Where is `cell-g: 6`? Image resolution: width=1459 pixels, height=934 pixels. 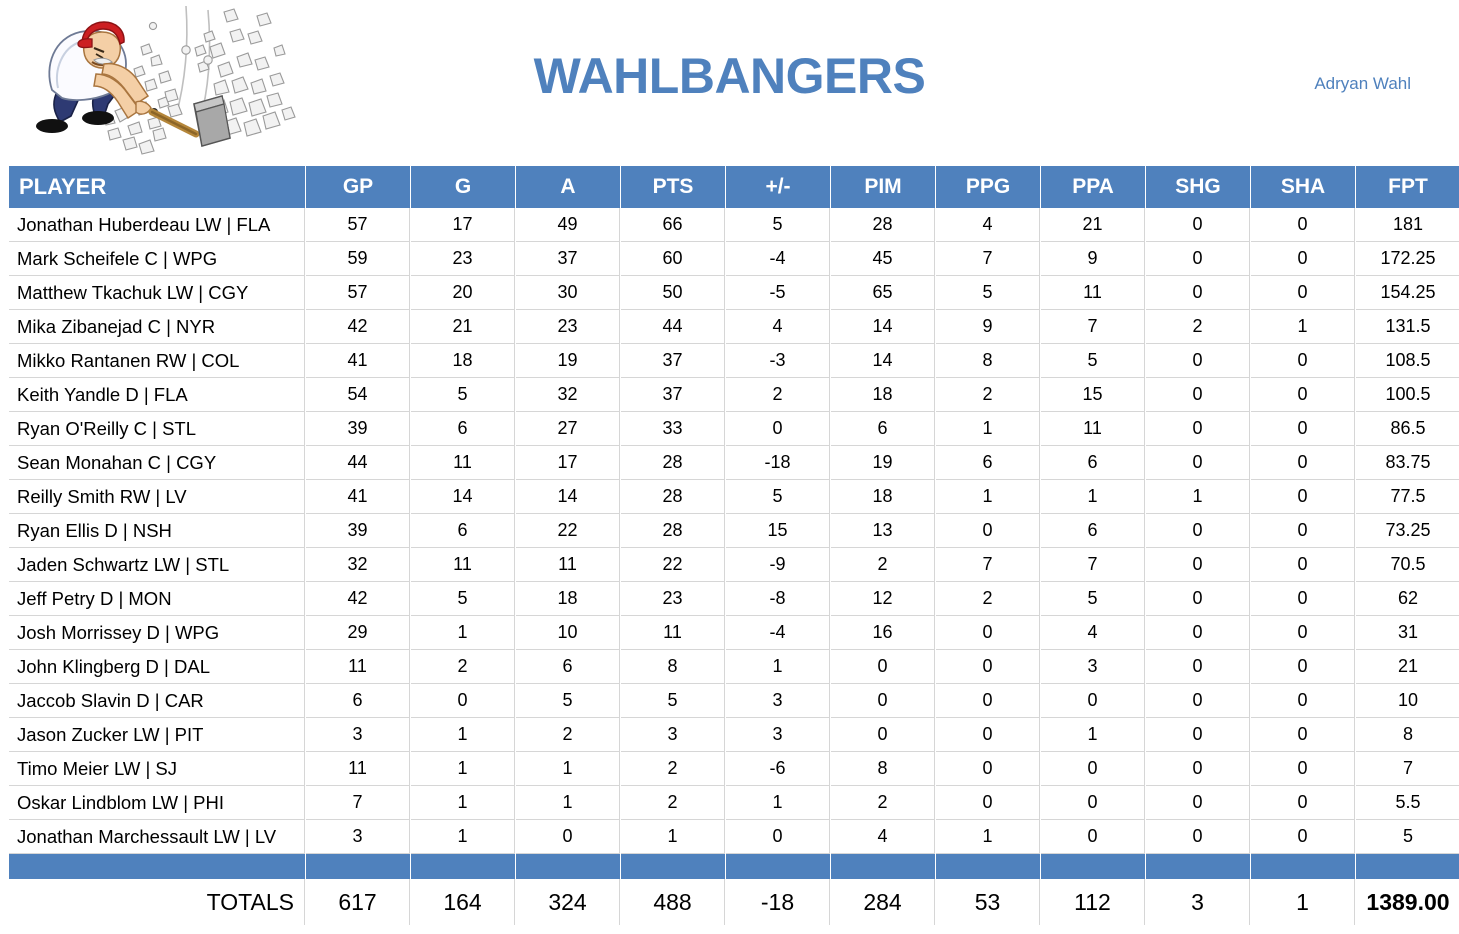 cell-g: 6 is located at coordinates (463, 531).